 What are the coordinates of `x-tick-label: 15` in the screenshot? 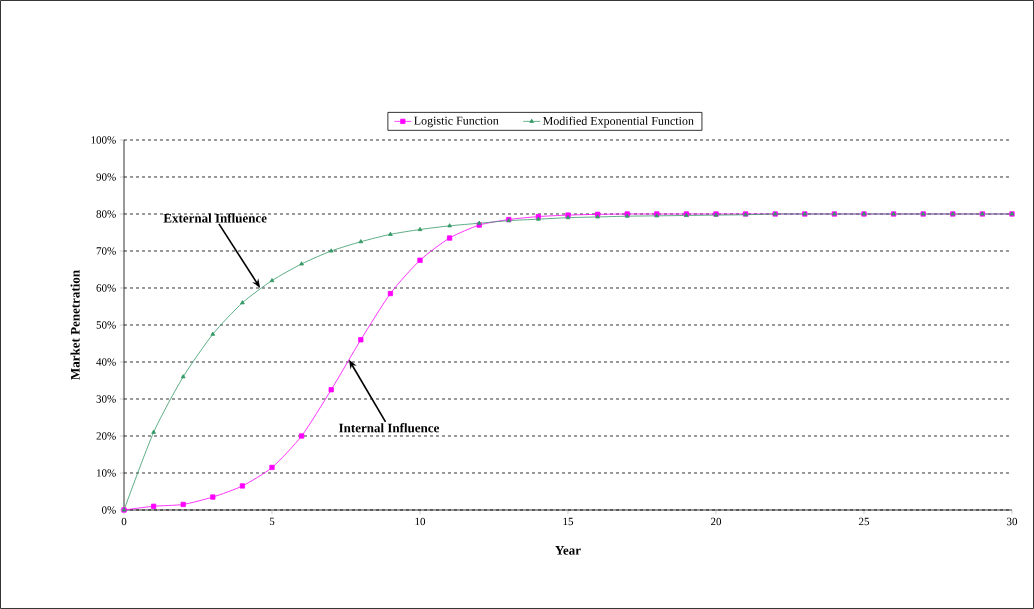 It's located at (568, 521).